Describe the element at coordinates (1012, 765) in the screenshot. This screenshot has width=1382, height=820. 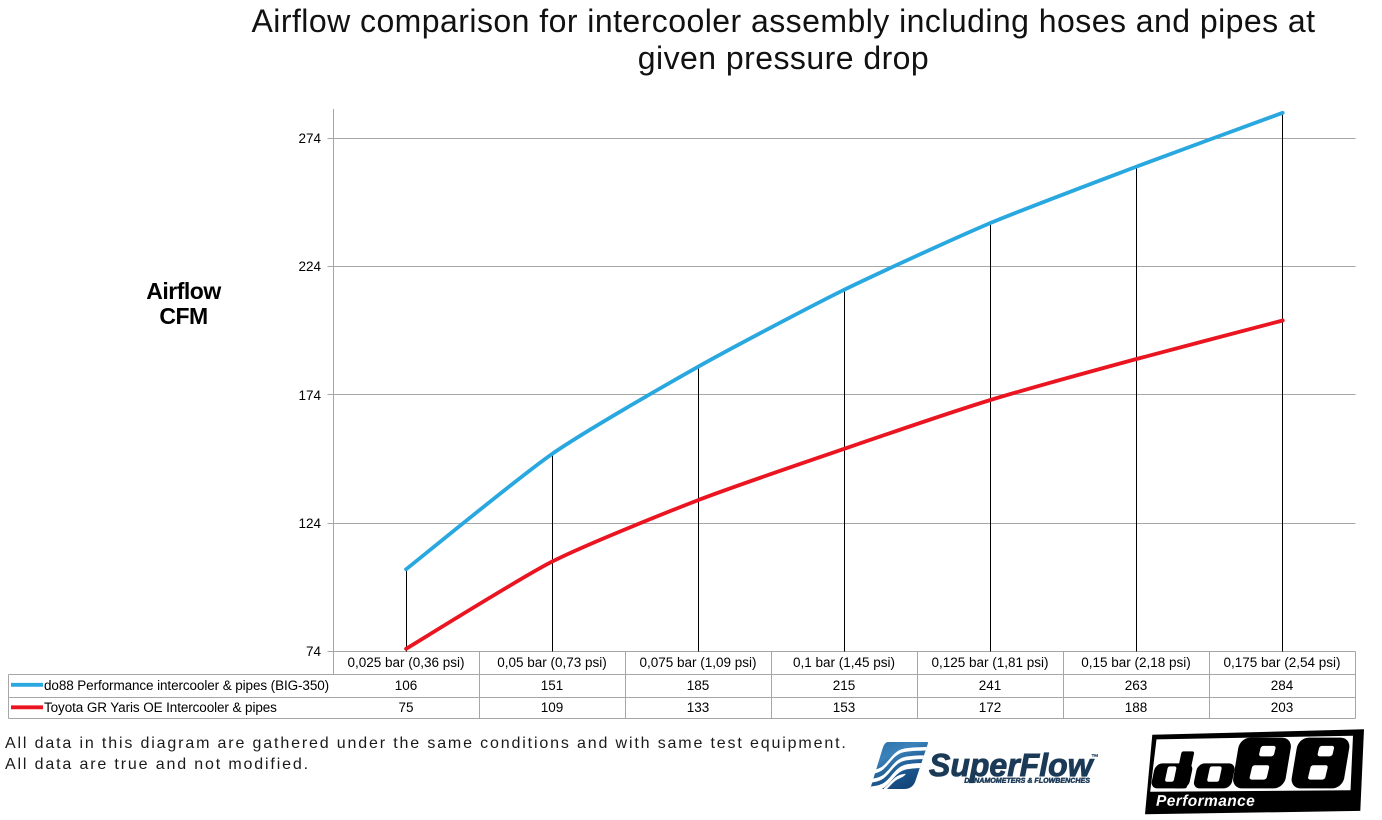
I see `svg-text: SuperFlow` at that location.